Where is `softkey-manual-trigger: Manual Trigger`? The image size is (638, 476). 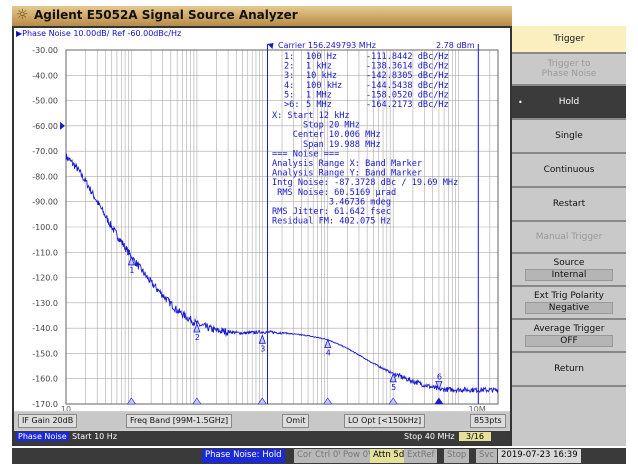
softkey-manual-trigger: Manual Trigger is located at coordinates (569, 238).